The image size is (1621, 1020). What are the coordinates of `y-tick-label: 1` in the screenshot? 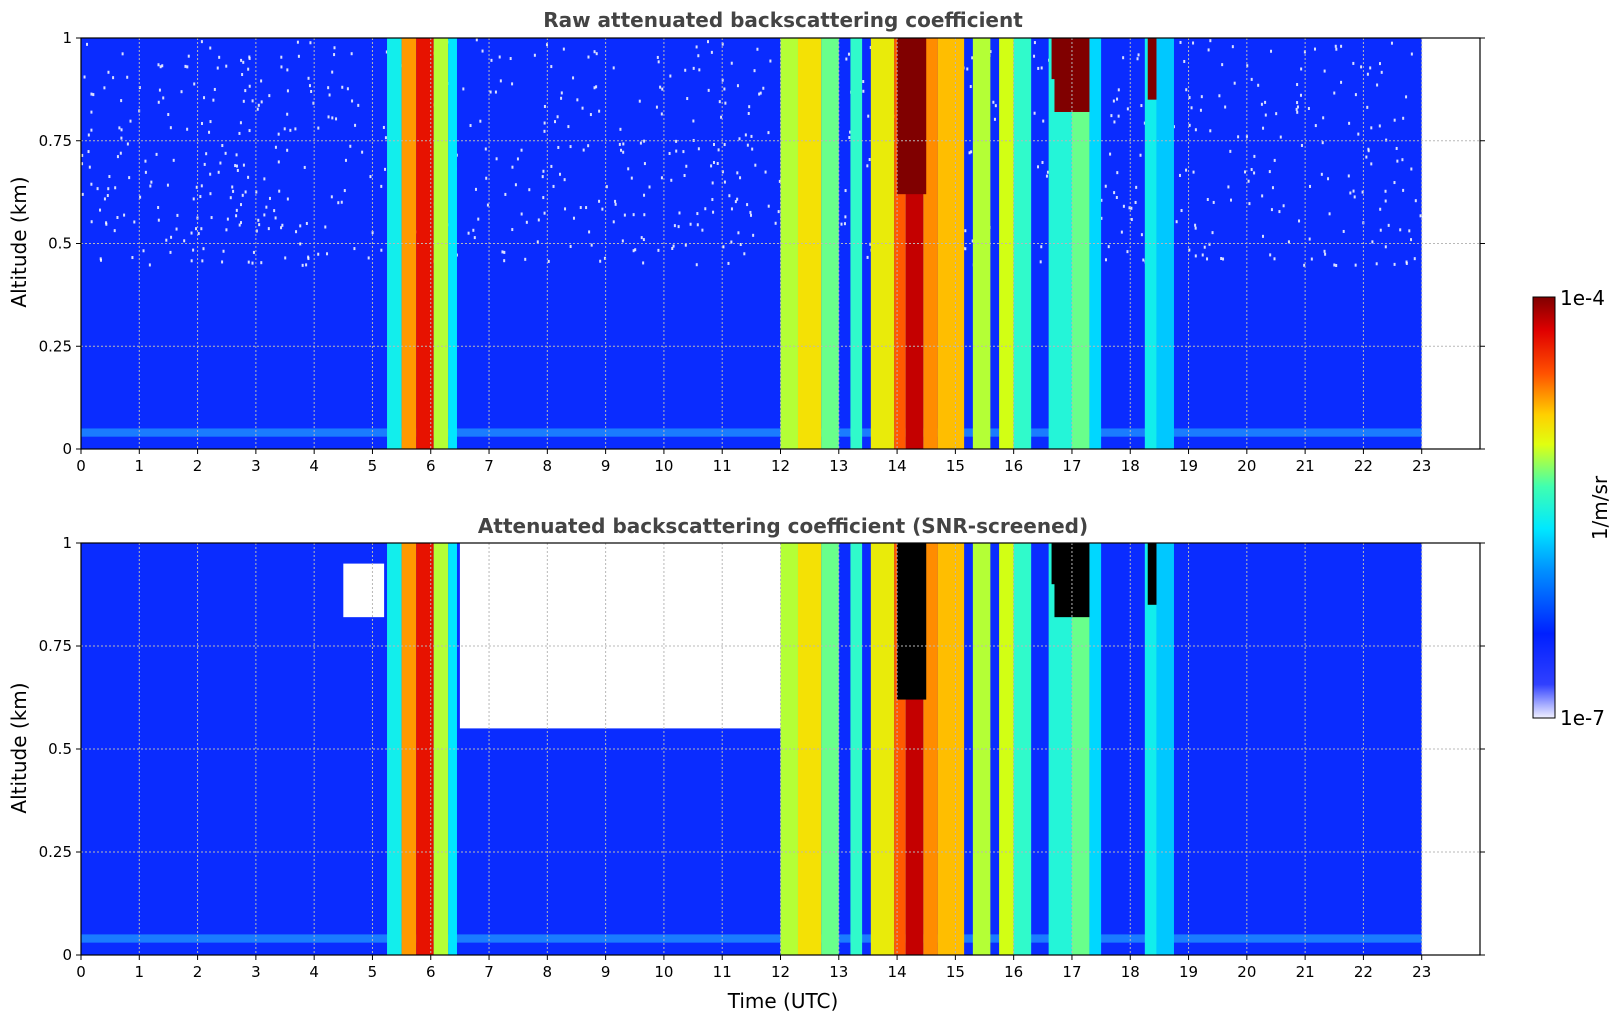 It's located at (67, 543).